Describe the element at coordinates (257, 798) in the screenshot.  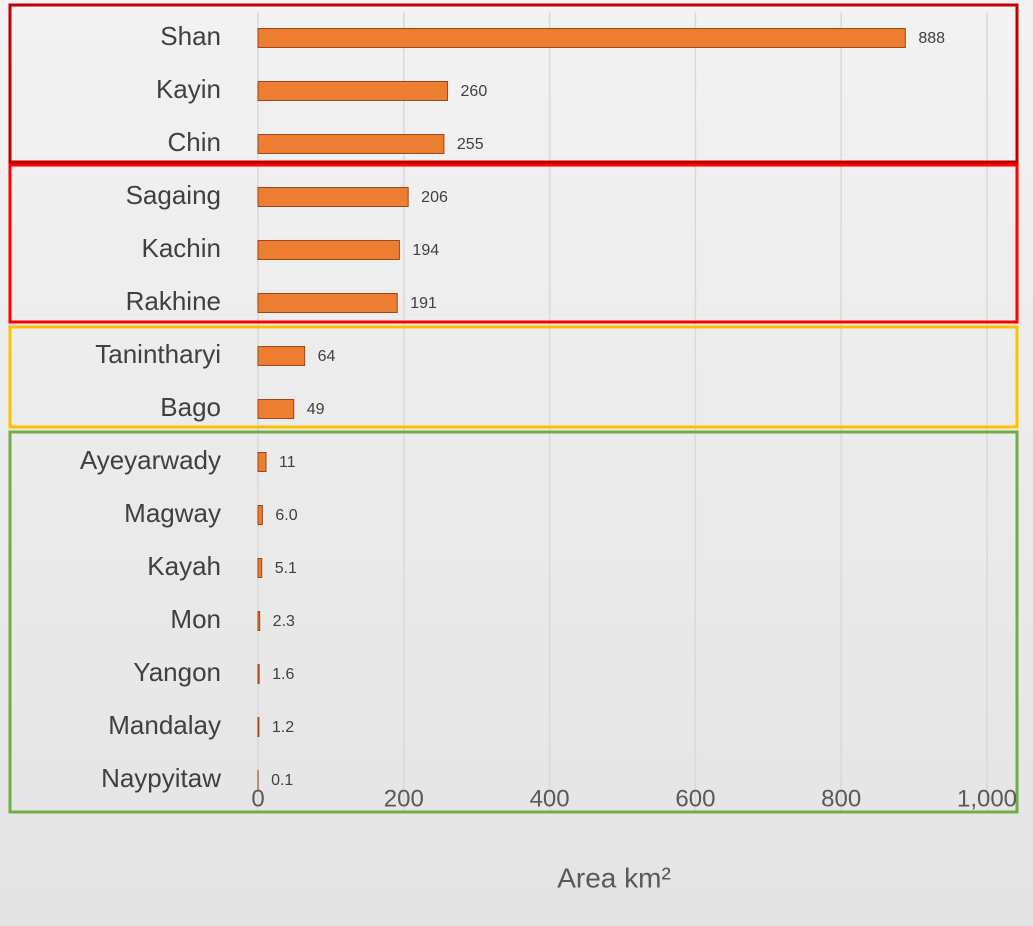
I see `x-tick-label: 0` at that location.